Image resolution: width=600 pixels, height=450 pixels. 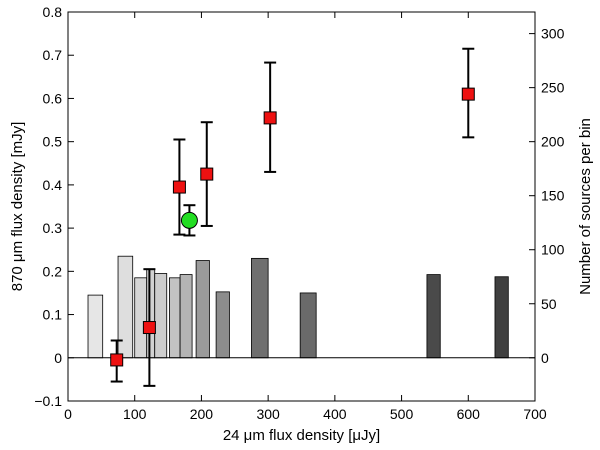 What do you see at coordinates (585, 206) in the screenshot?
I see `y2-axis-label: Number of sources per bin` at bounding box center [585, 206].